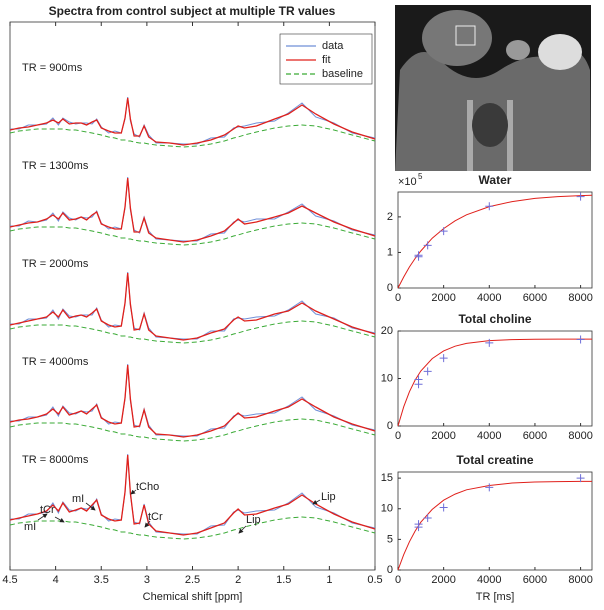 This screenshot has width=604, height=610. What do you see at coordinates (56, 580) in the screenshot?
I see `x-tick-label: 4` at bounding box center [56, 580].